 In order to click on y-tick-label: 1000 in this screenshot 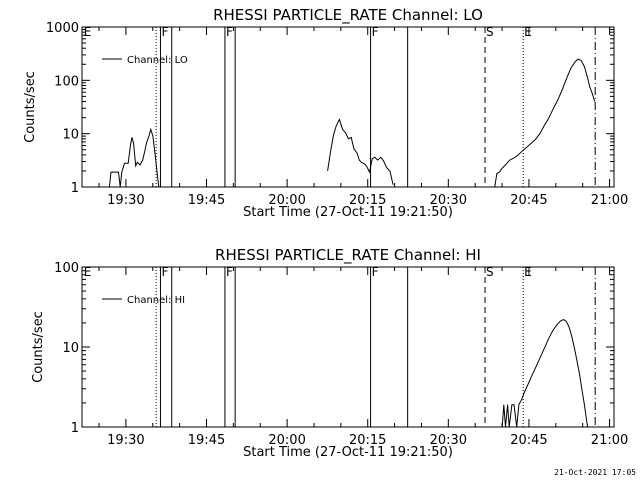, I will do `click(62, 28)`.